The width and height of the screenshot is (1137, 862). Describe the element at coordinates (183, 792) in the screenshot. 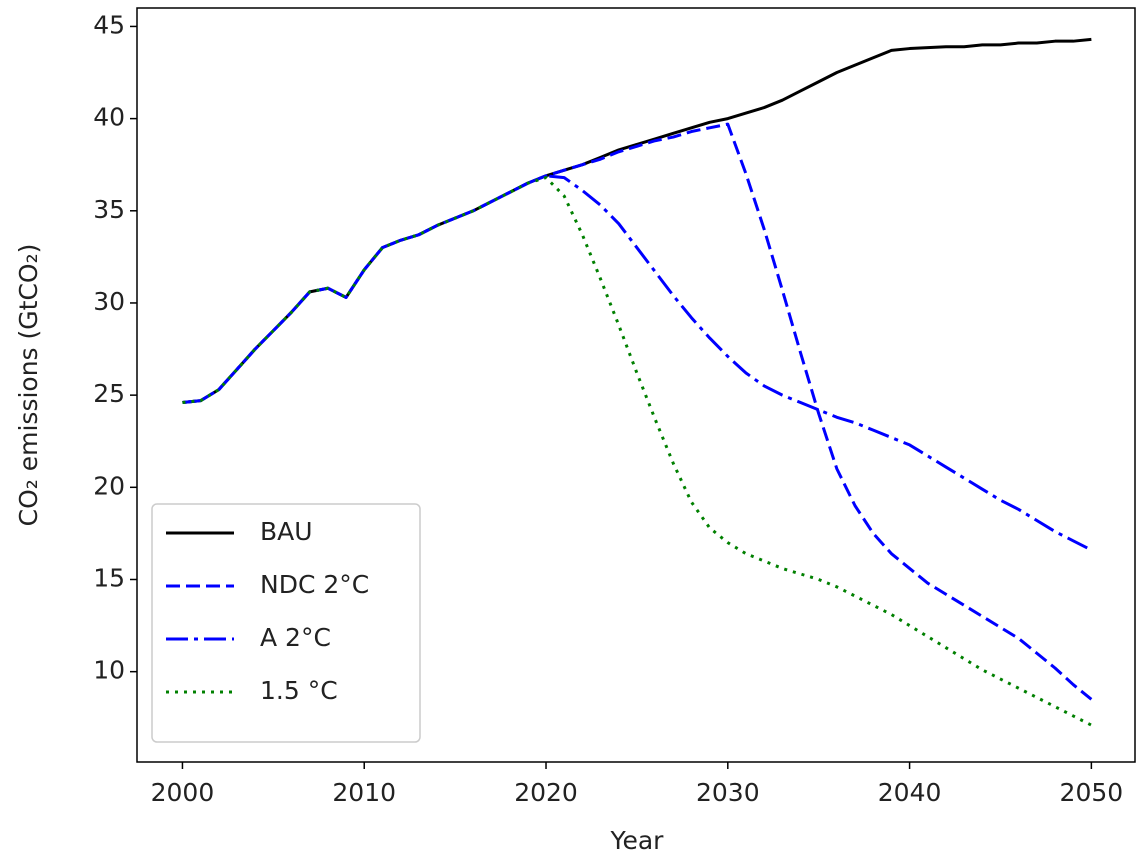

I see `x-tick-label: 2000` at that location.